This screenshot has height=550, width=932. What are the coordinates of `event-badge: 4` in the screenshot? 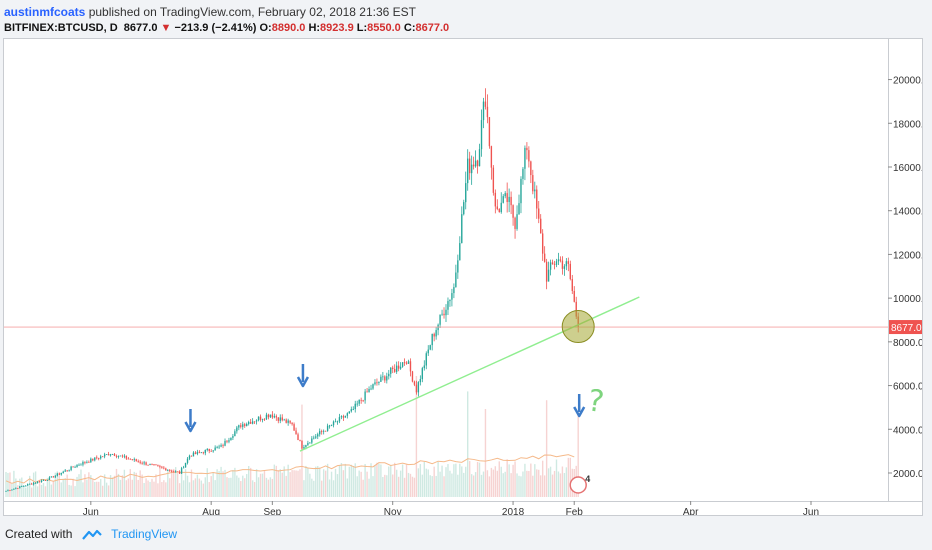 It's located at (579, 484).